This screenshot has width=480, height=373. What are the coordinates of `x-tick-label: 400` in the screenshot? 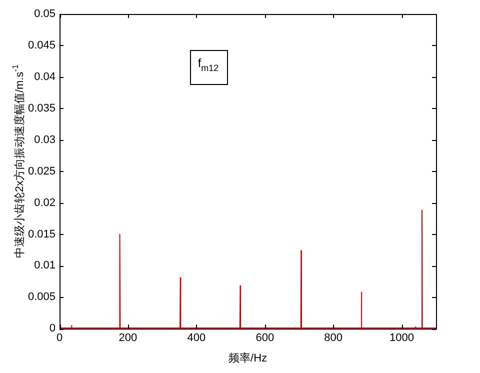 It's located at (196, 338).